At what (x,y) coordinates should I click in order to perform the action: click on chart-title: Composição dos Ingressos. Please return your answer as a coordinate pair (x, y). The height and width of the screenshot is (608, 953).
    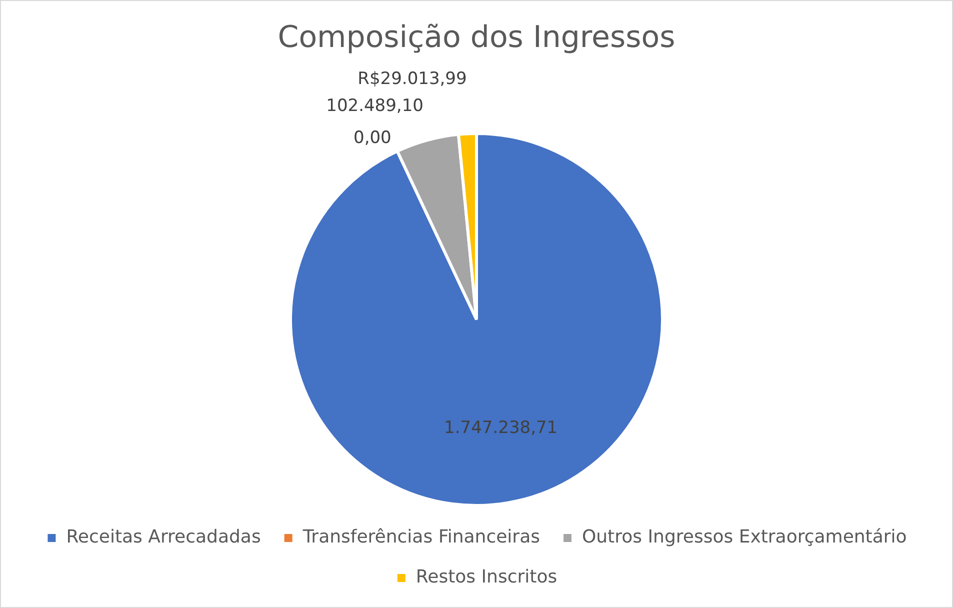
    Looking at the image, I should click on (477, 37).